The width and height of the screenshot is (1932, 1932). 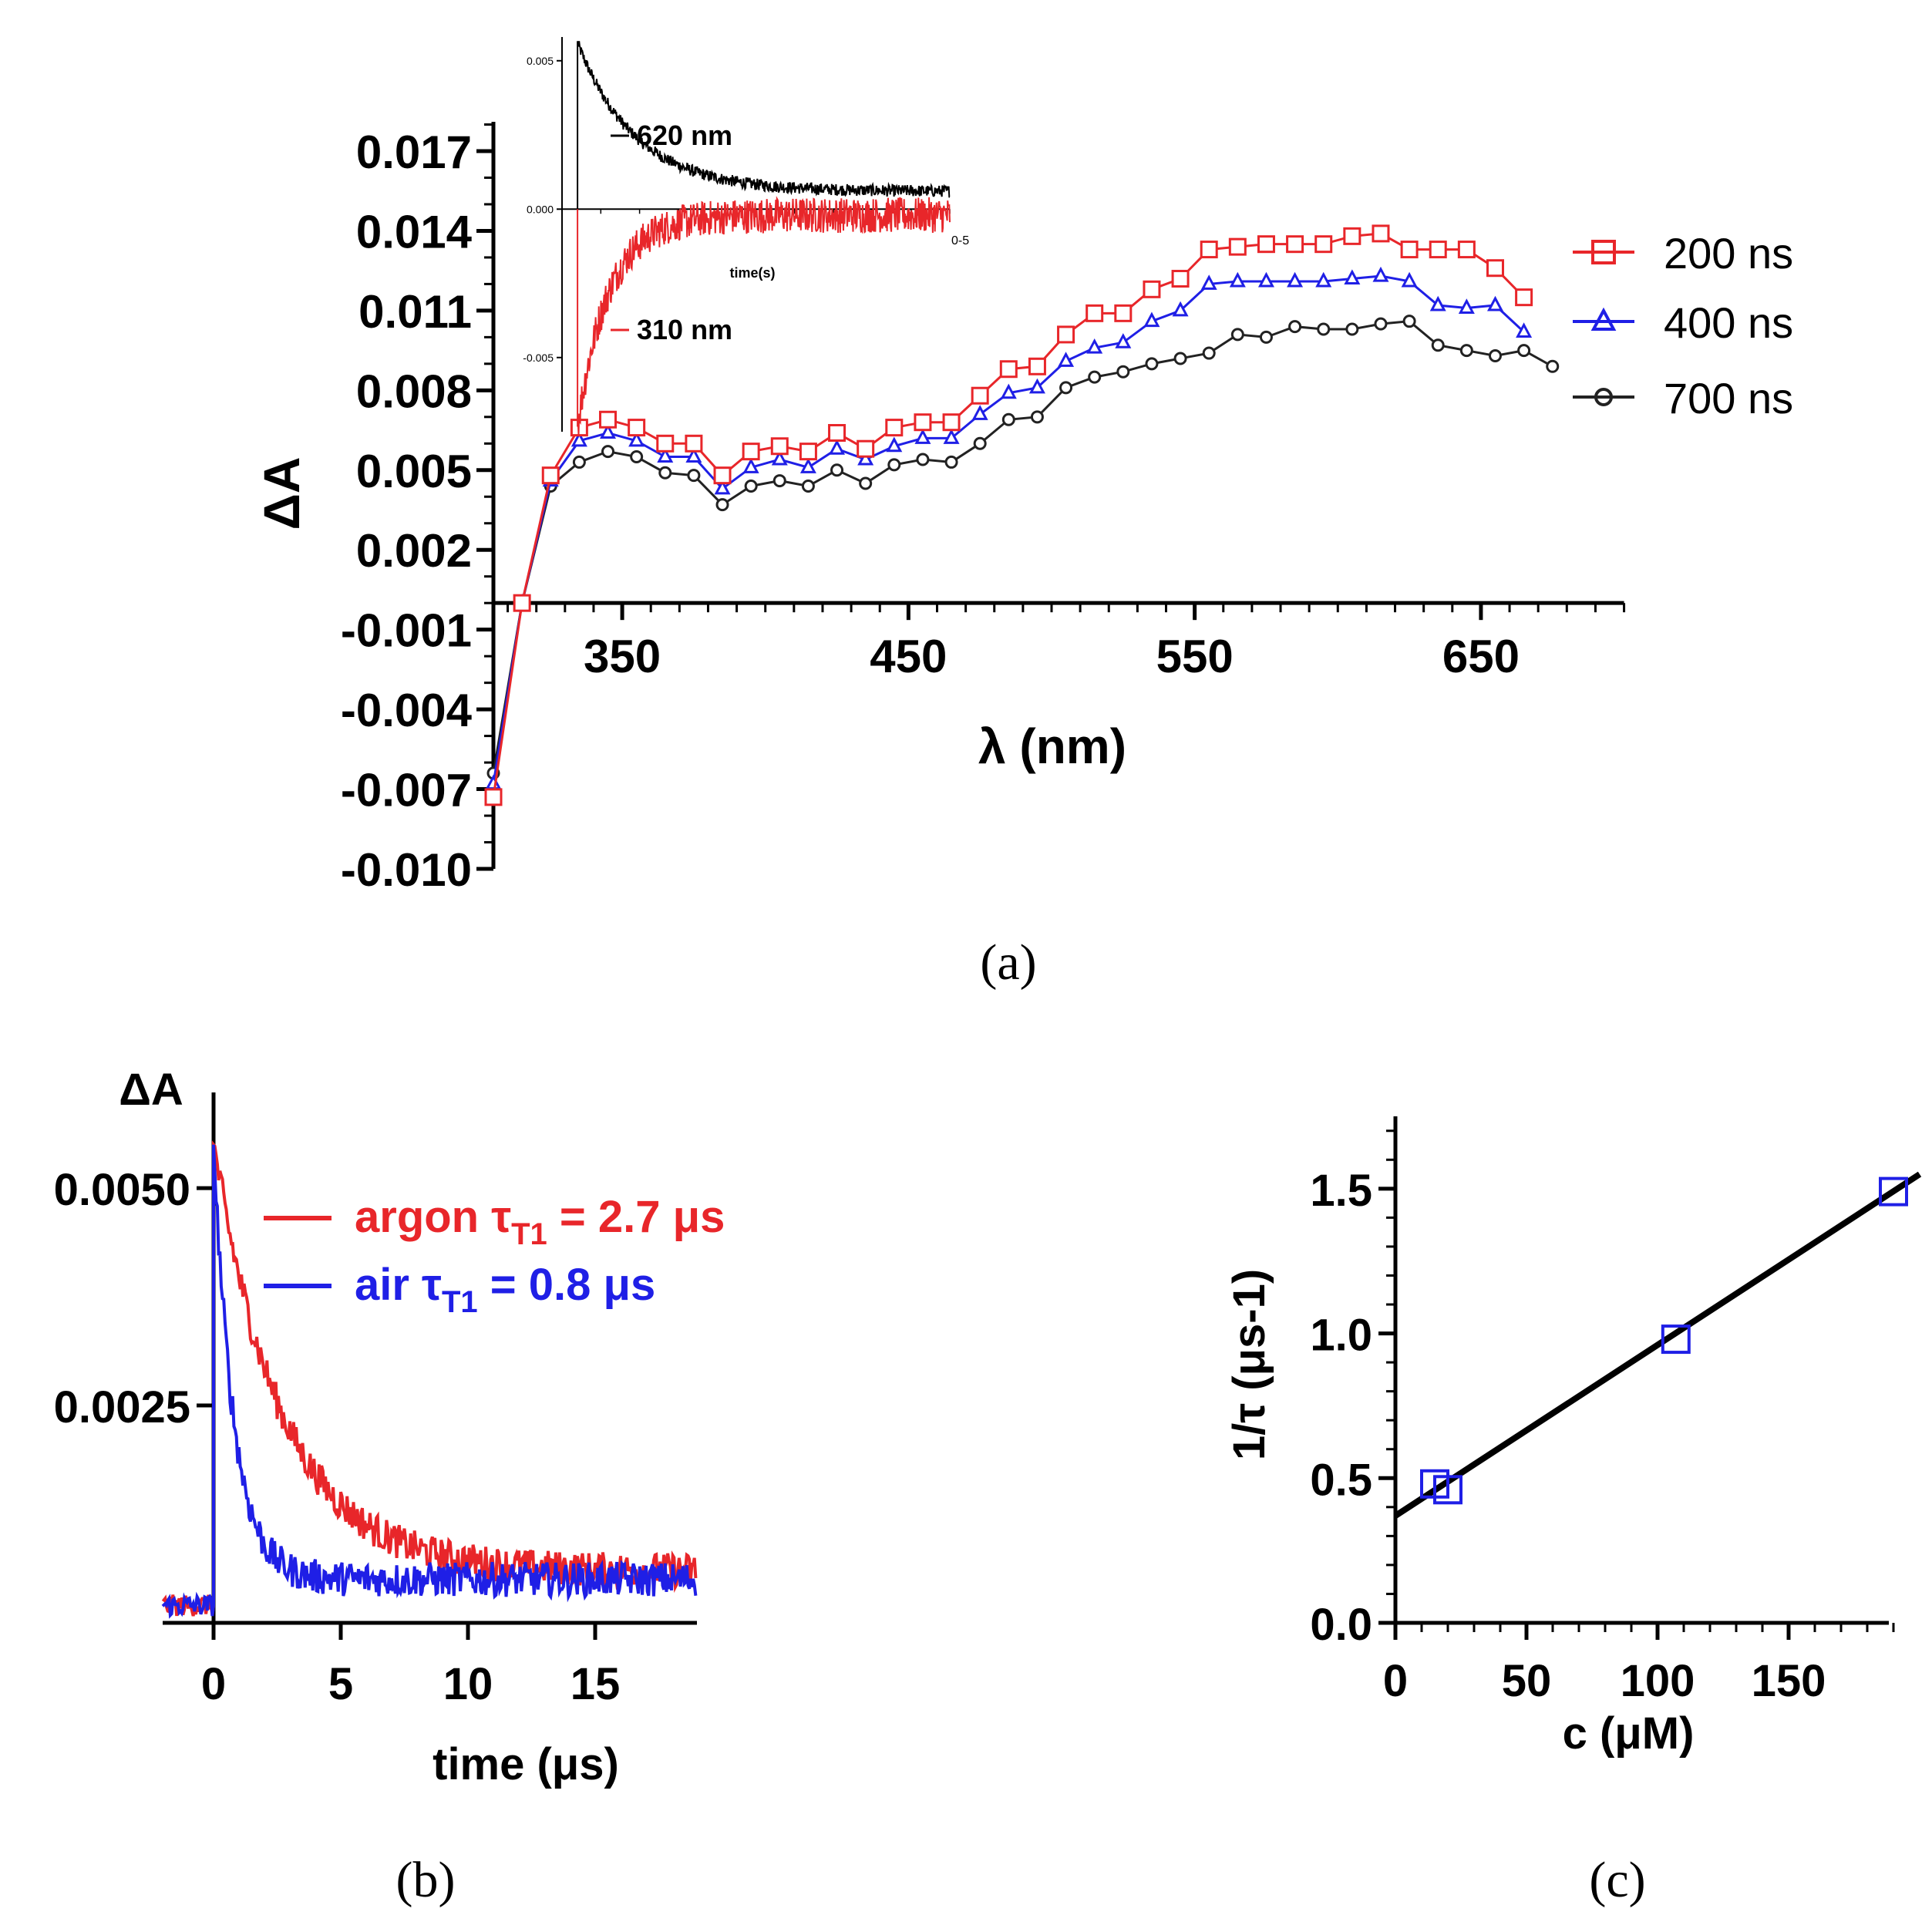 I want to click on panel-a-x-axis: 350 450 550 650, so click(x=1059, y=641).